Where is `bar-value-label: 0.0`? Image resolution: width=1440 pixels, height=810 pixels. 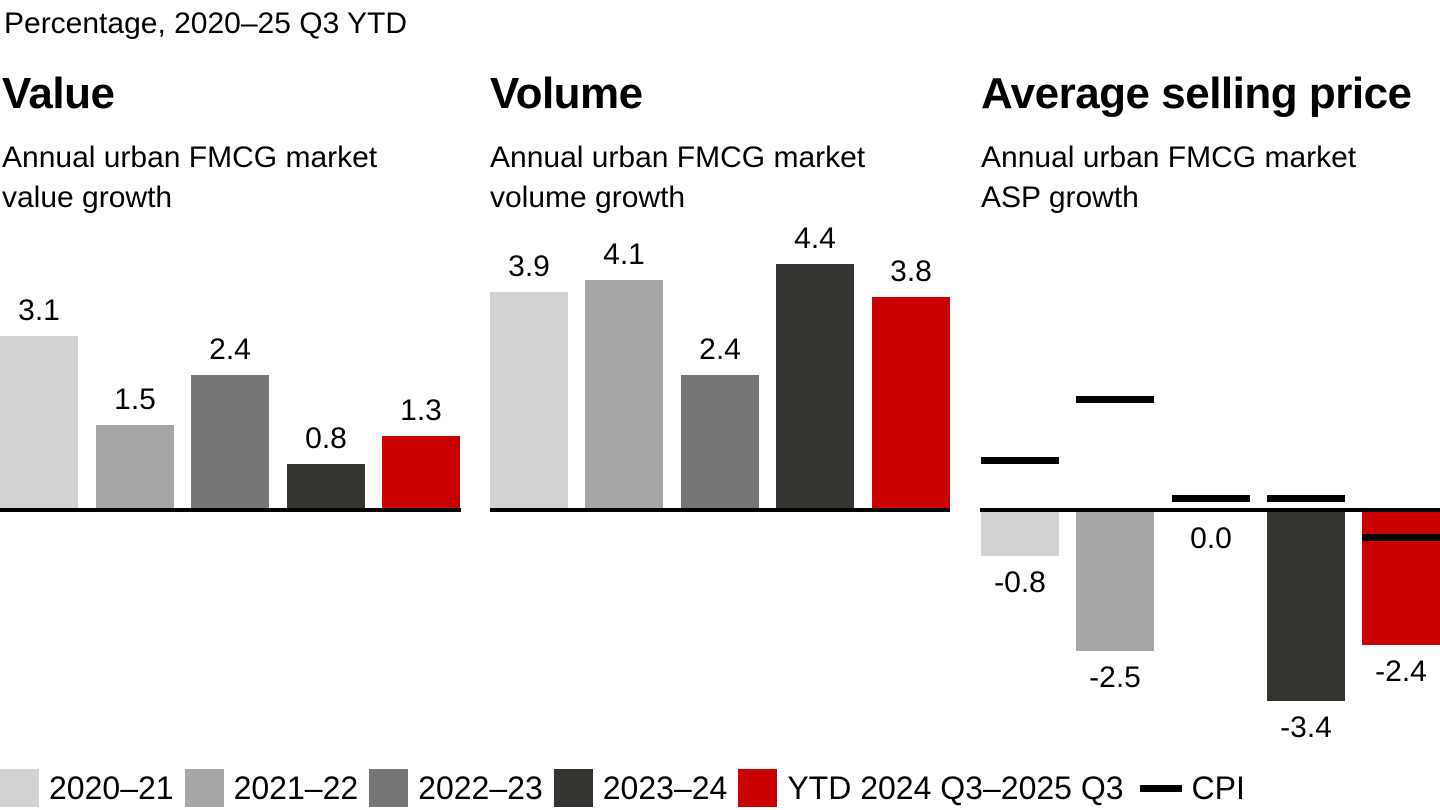
bar-value-label: 0.0 is located at coordinates (1211, 538).